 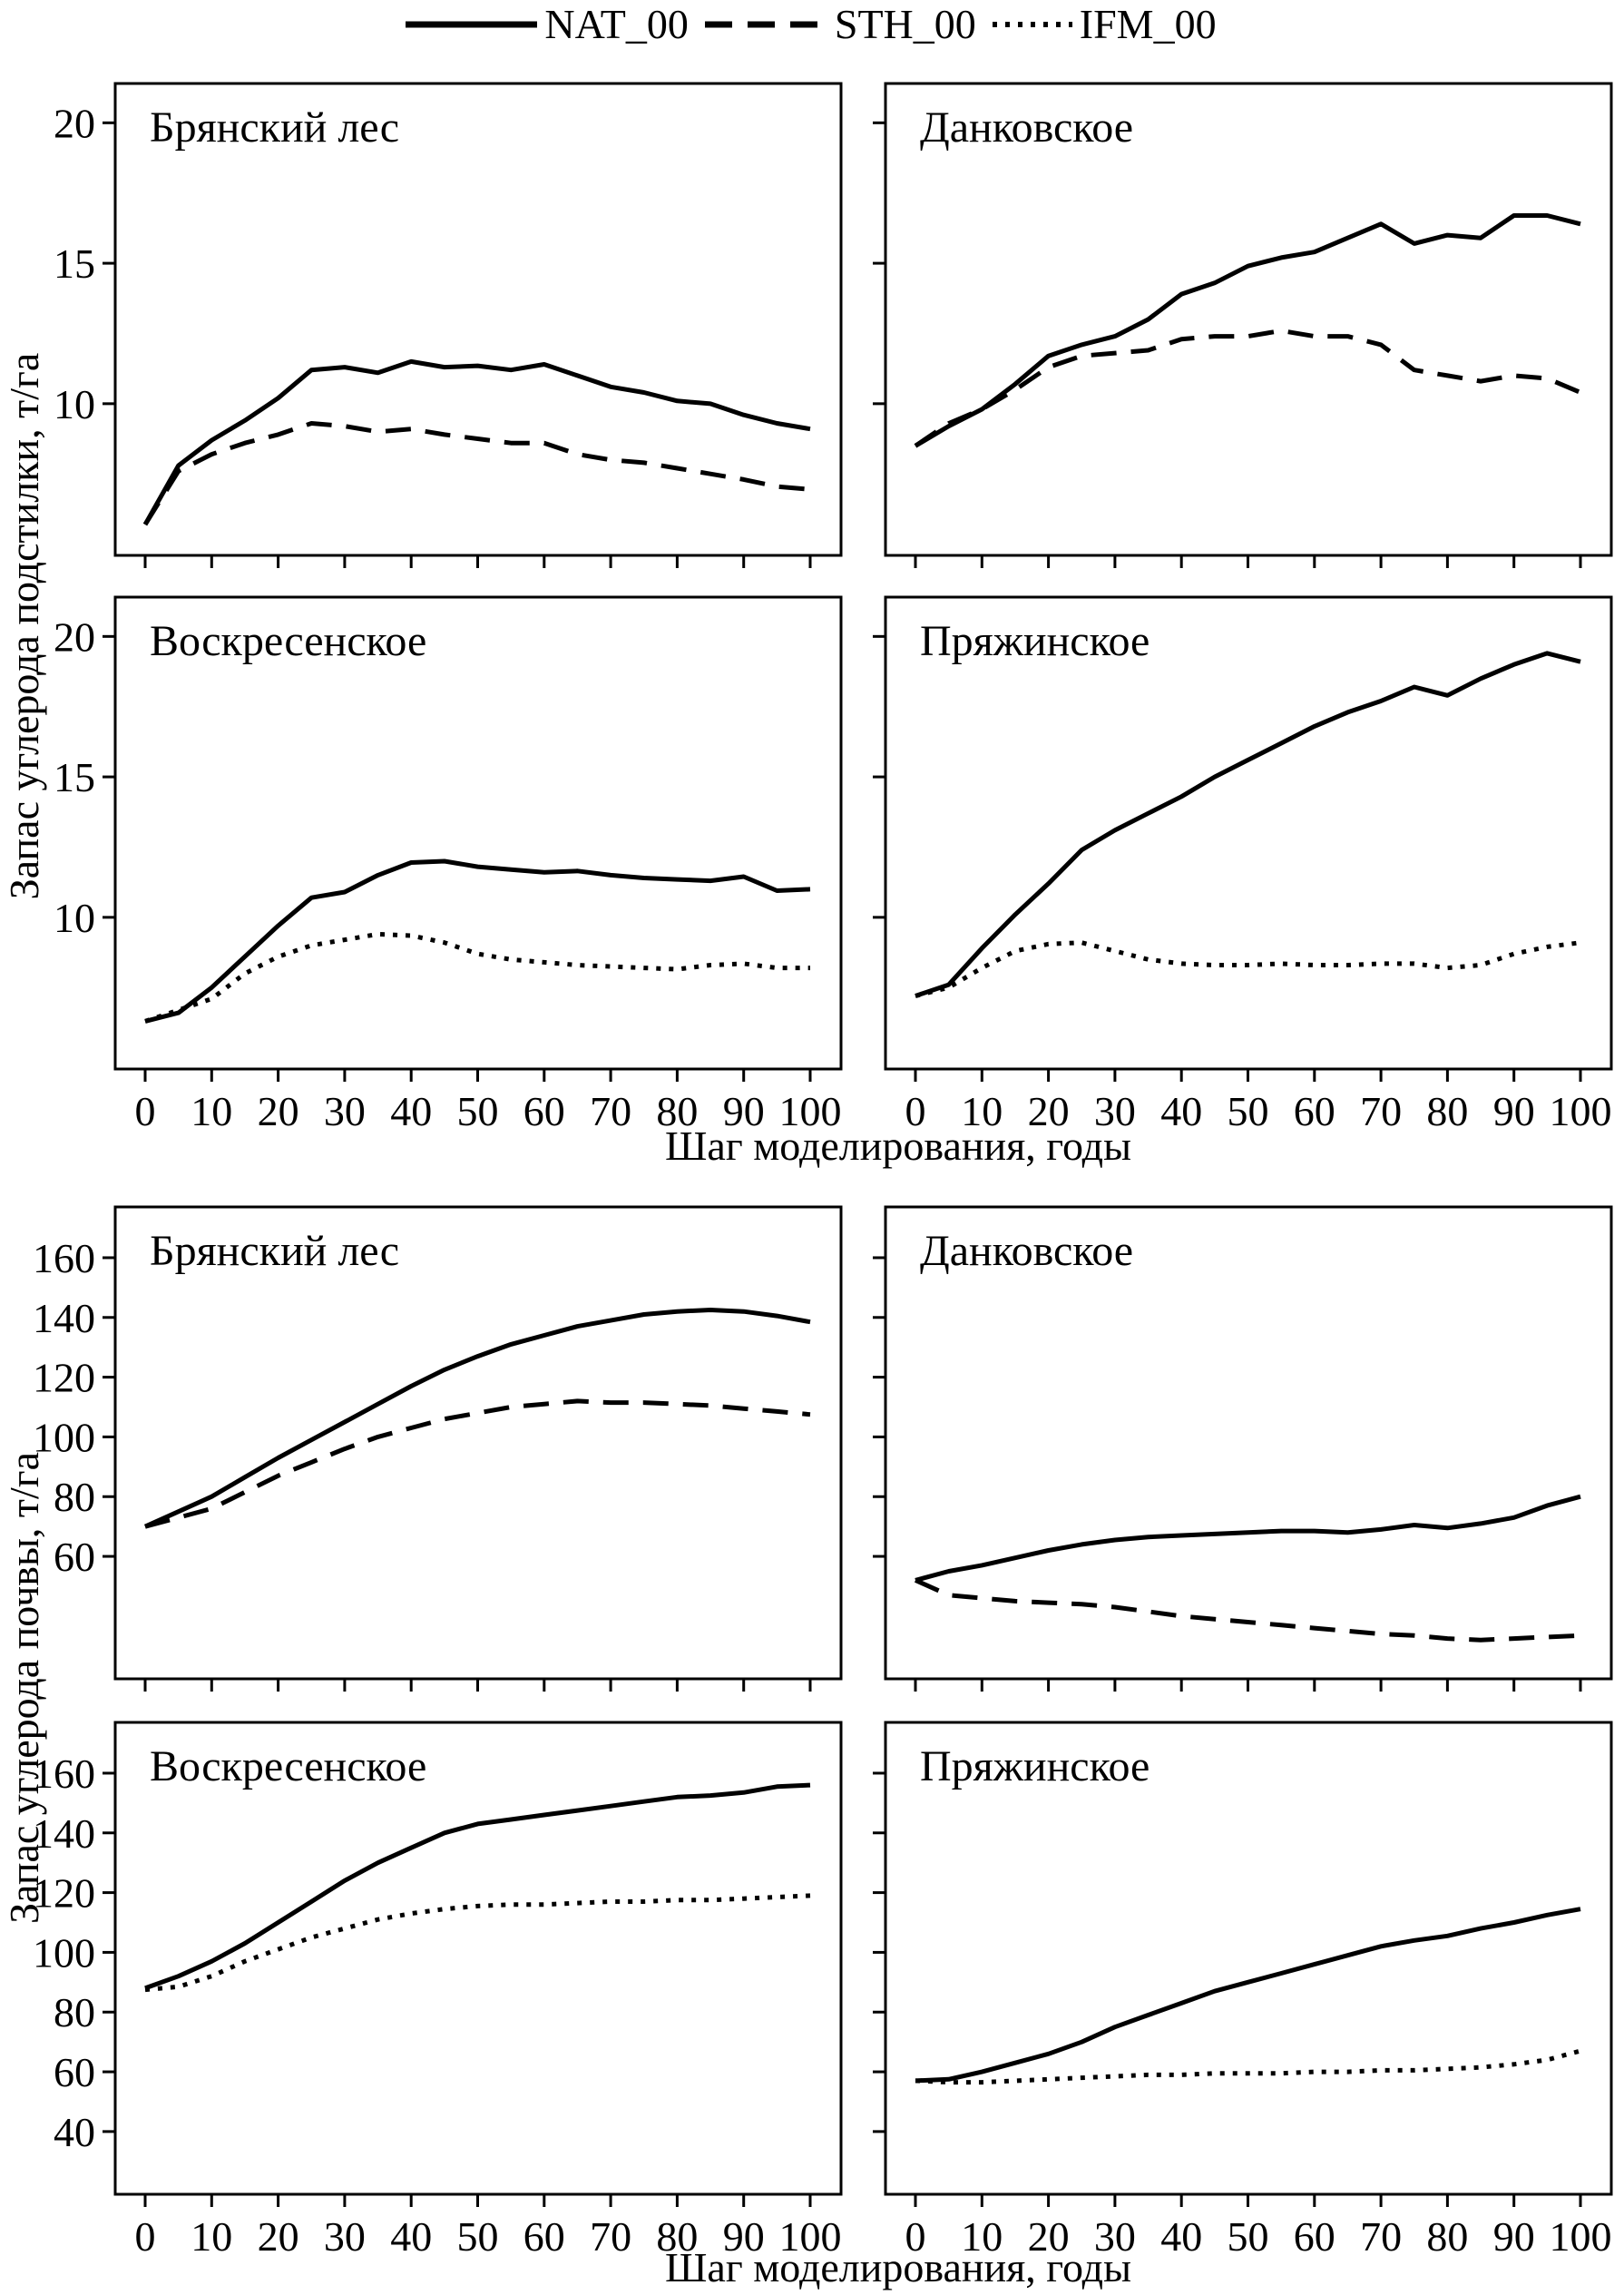 I want to click on legend: NAT_00 STH_00 IFM_00, so click(x=812, y=24).